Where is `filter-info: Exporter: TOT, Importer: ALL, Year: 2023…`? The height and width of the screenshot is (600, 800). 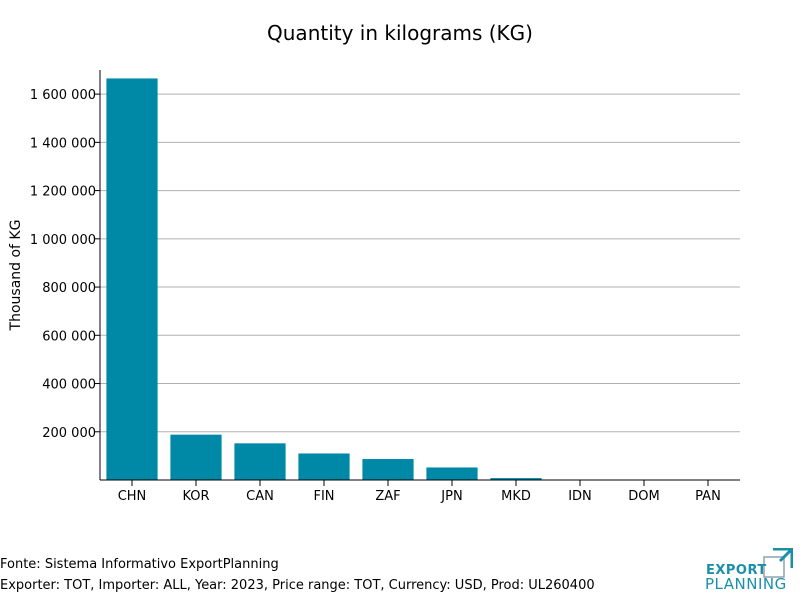 filter-info: Exporter: TOT, Importer: ALL, Year: 2023… is located at coordinates (297, 585).